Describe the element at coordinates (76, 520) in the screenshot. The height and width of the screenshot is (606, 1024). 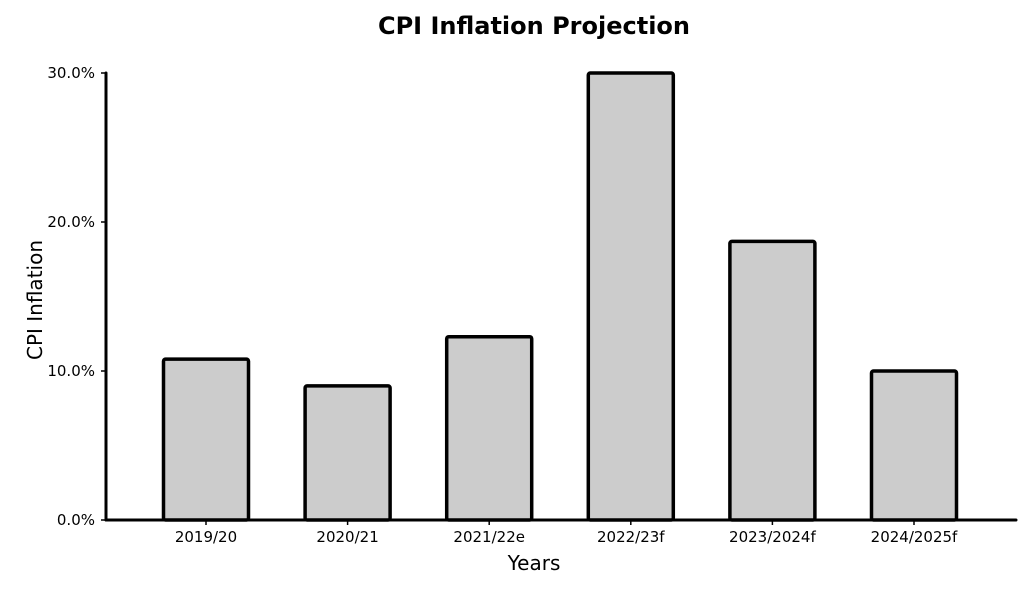
I see `y-tick-label: 0.0%` at that location.